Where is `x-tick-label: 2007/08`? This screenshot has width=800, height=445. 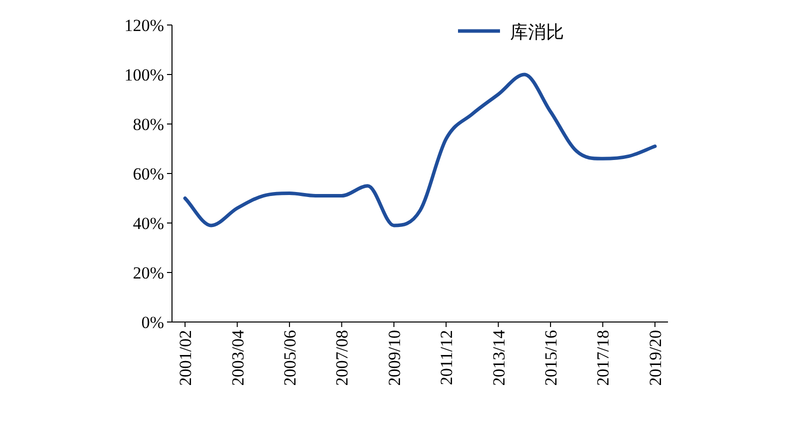
x-tick-label: 2007/08 is located at coordinates (342, 358).